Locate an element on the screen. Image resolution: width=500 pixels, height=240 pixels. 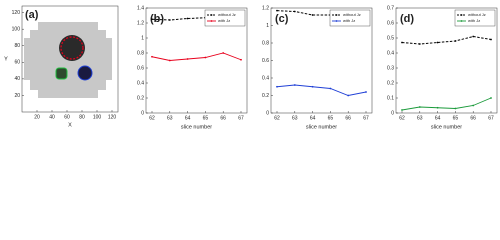
x-tick-label: 20 is located at coordinates (37, 117).